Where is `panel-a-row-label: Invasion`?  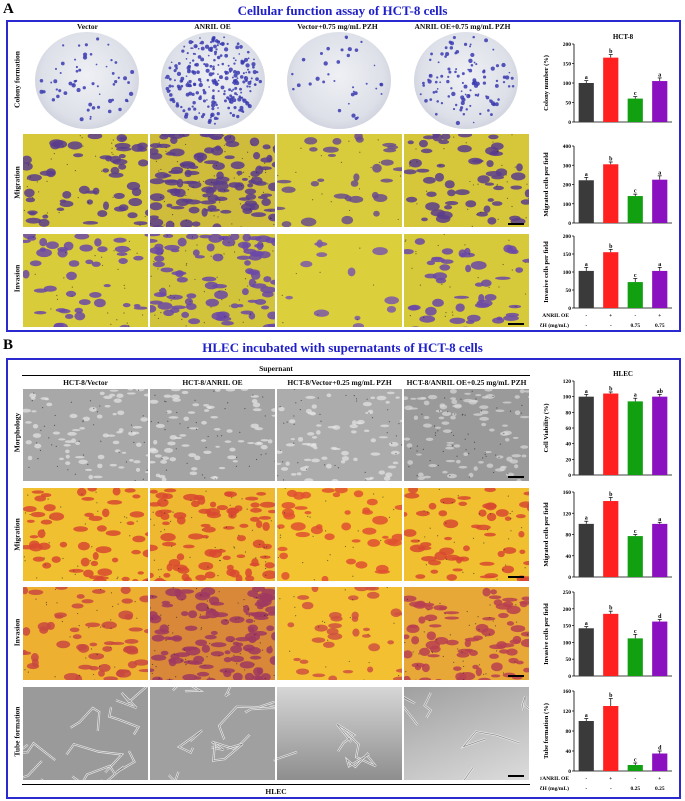 panel-a-row-label: Invasion is located at coordinates (17, 278).